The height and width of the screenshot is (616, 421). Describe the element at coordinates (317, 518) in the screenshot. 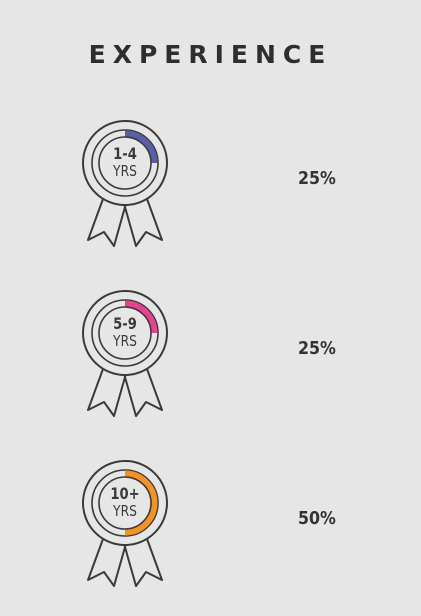

I see `percentage-label: 50%` at that location.